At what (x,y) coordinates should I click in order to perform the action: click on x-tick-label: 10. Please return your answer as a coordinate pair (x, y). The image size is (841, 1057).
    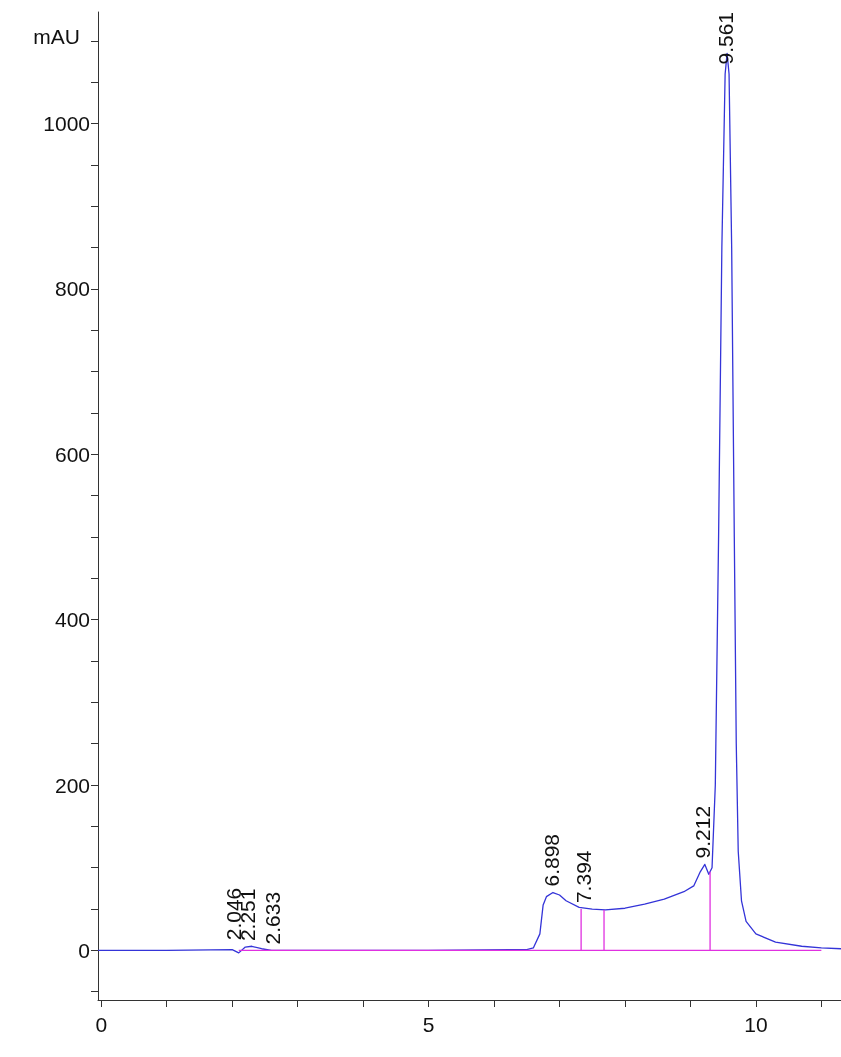
    Looking at the image, I should click on (756, 1024).